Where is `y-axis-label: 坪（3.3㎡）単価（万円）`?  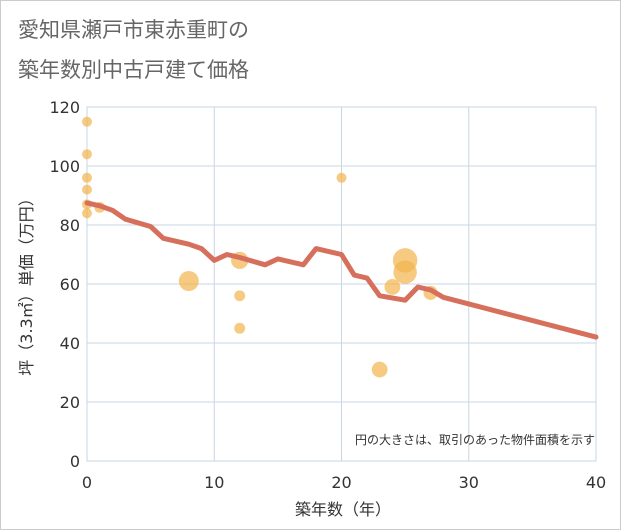 y-axis-label: 坪（3.3㎡）単価（万円） is located at coordinates (26, 282).